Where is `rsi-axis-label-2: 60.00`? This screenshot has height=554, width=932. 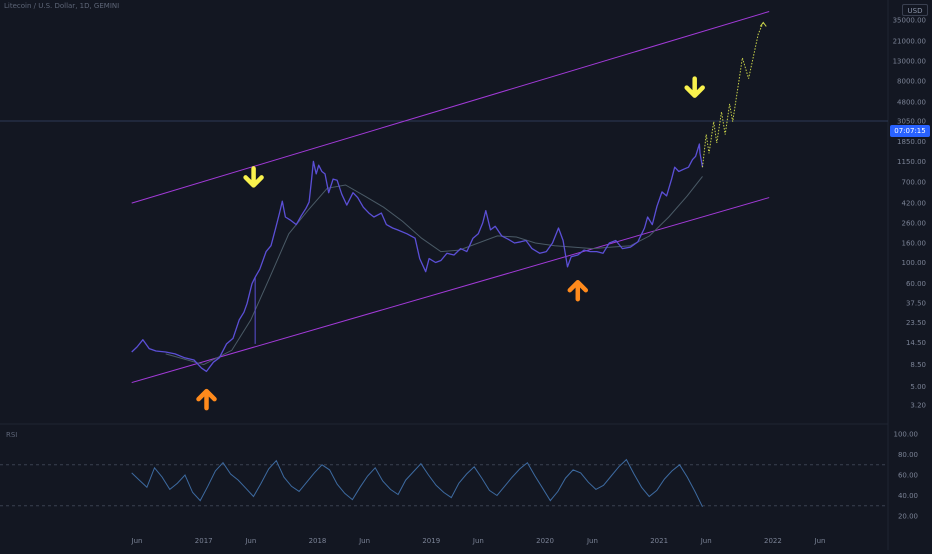 rsi-axis-label-2: 60.00 is located at coordinates (908, 476).